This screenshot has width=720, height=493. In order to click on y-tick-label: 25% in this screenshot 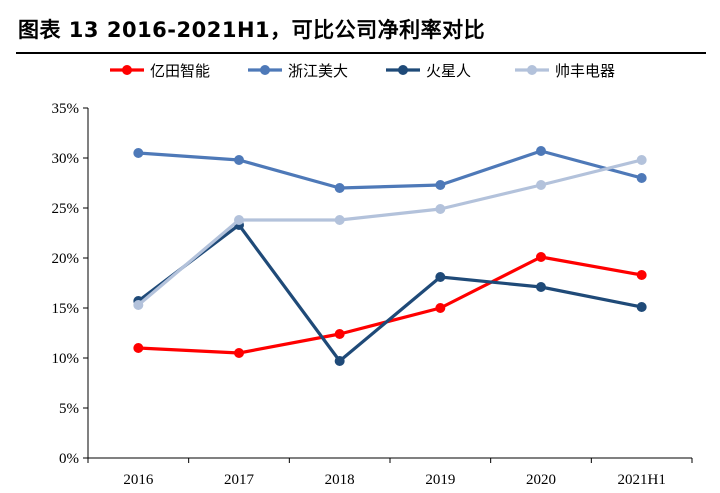, I will do `click(66, 209)`.